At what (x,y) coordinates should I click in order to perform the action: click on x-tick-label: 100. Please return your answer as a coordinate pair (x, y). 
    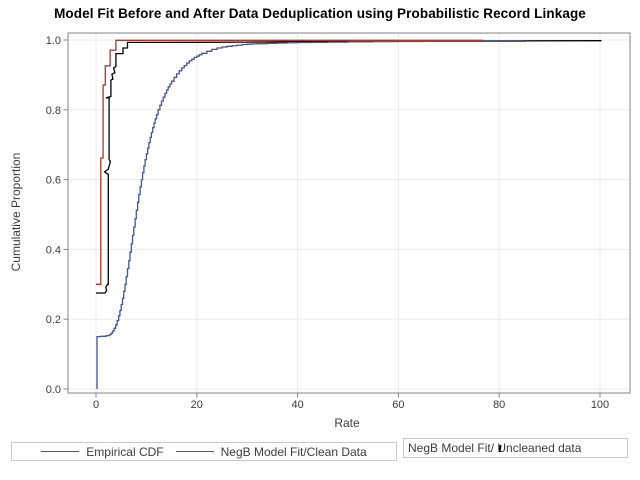
    Looking at the image, I should click on (600, 405).